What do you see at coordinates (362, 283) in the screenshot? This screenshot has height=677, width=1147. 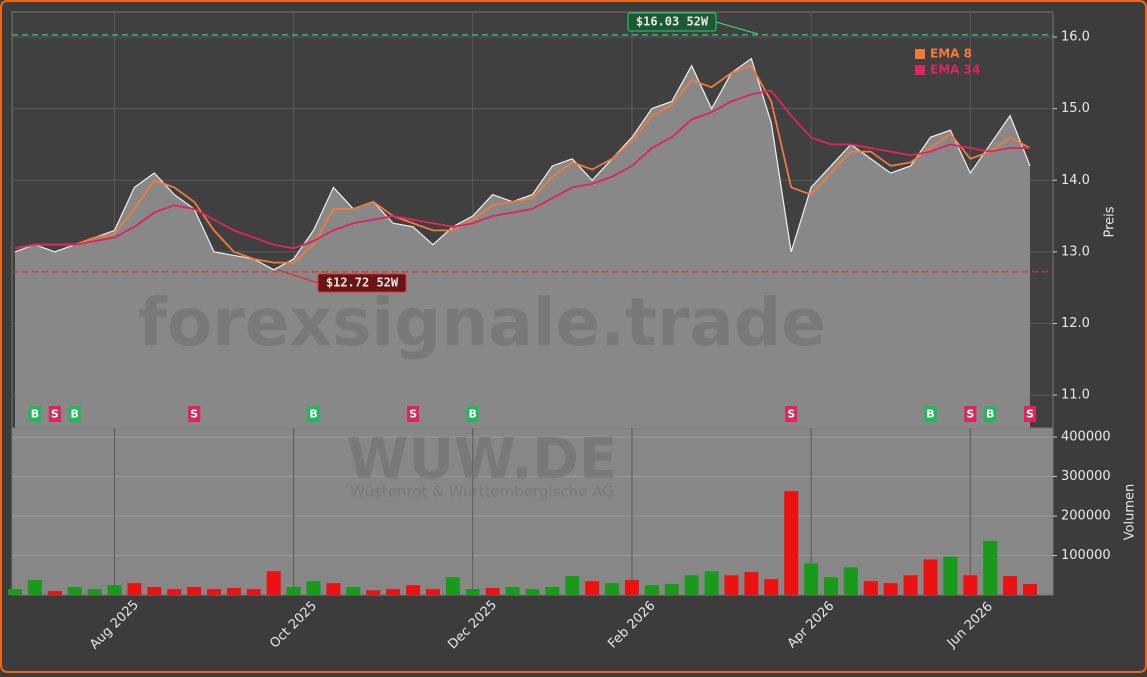 I see `low-52w-label: $12.72 52W` at bounding box center [362, 283].